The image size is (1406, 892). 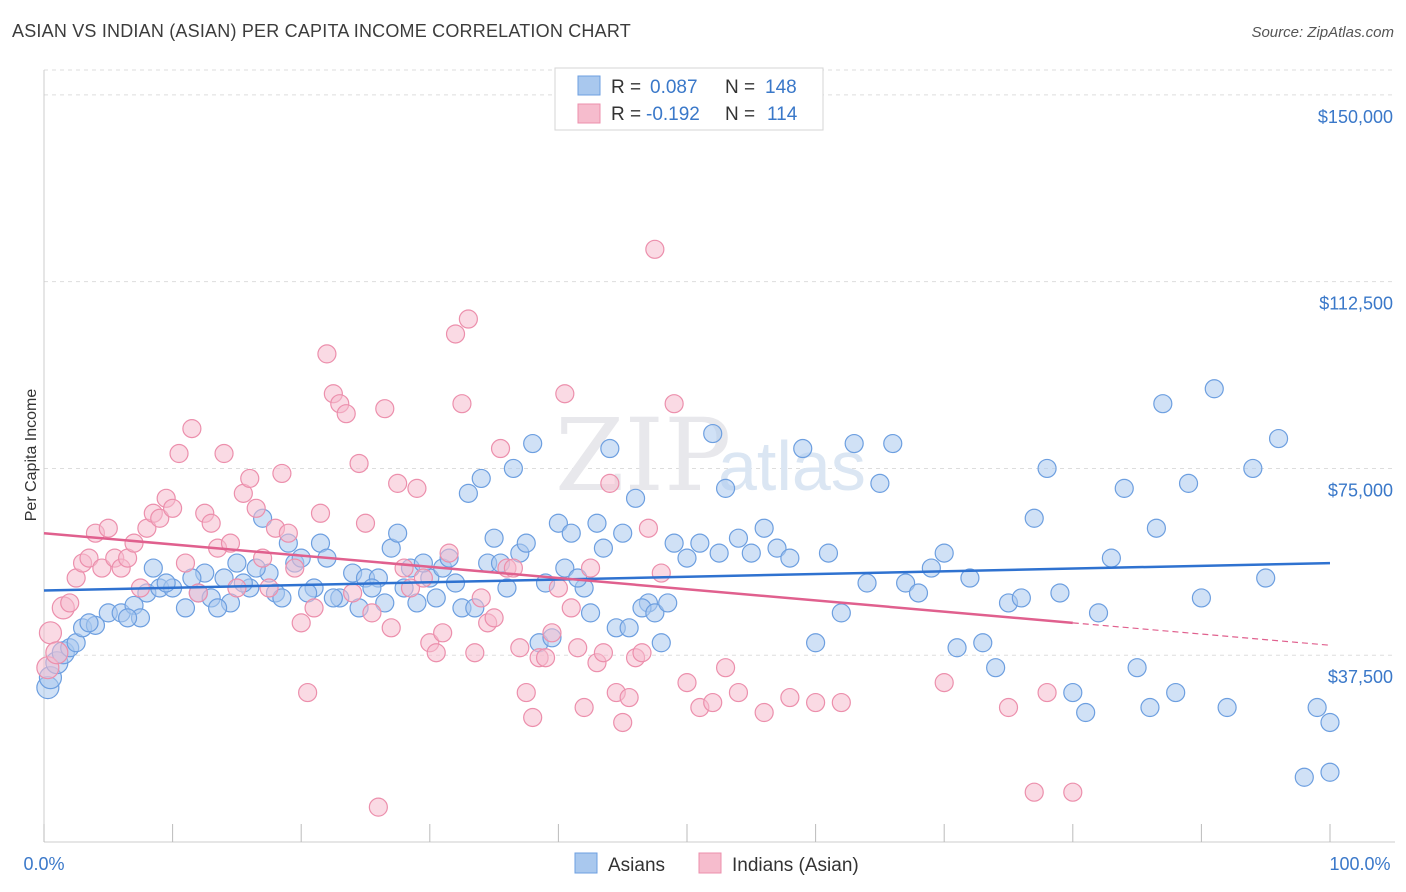 I want to click on x-tick-label-max: 100.0%, so click(x=1359, y=864).